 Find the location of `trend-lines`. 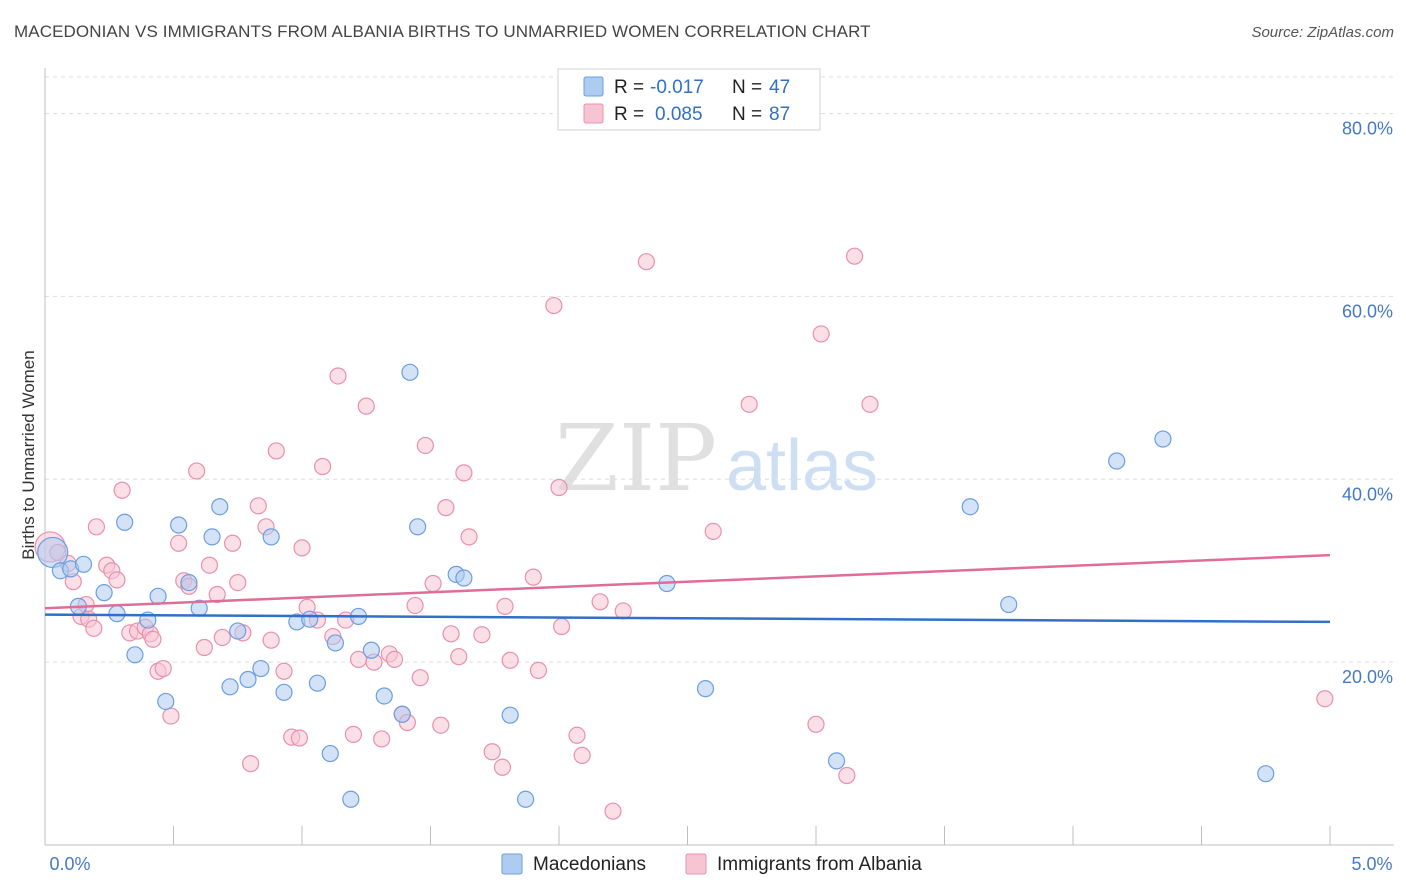

trend-lines is located at coordinates (687, 588).